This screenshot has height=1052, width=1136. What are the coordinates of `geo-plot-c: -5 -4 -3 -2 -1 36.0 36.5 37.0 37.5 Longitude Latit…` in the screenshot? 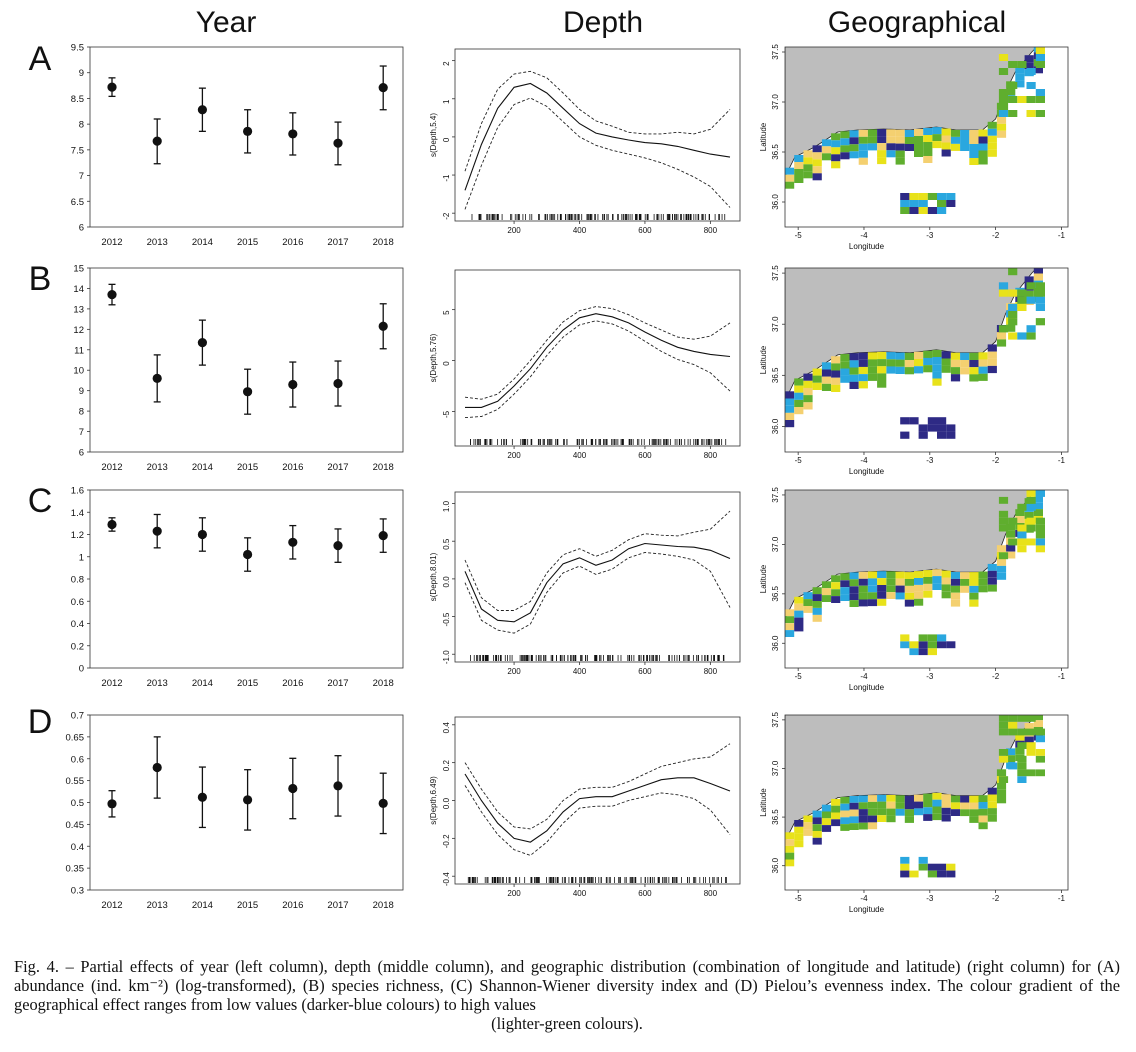 It's located at (914, 589).